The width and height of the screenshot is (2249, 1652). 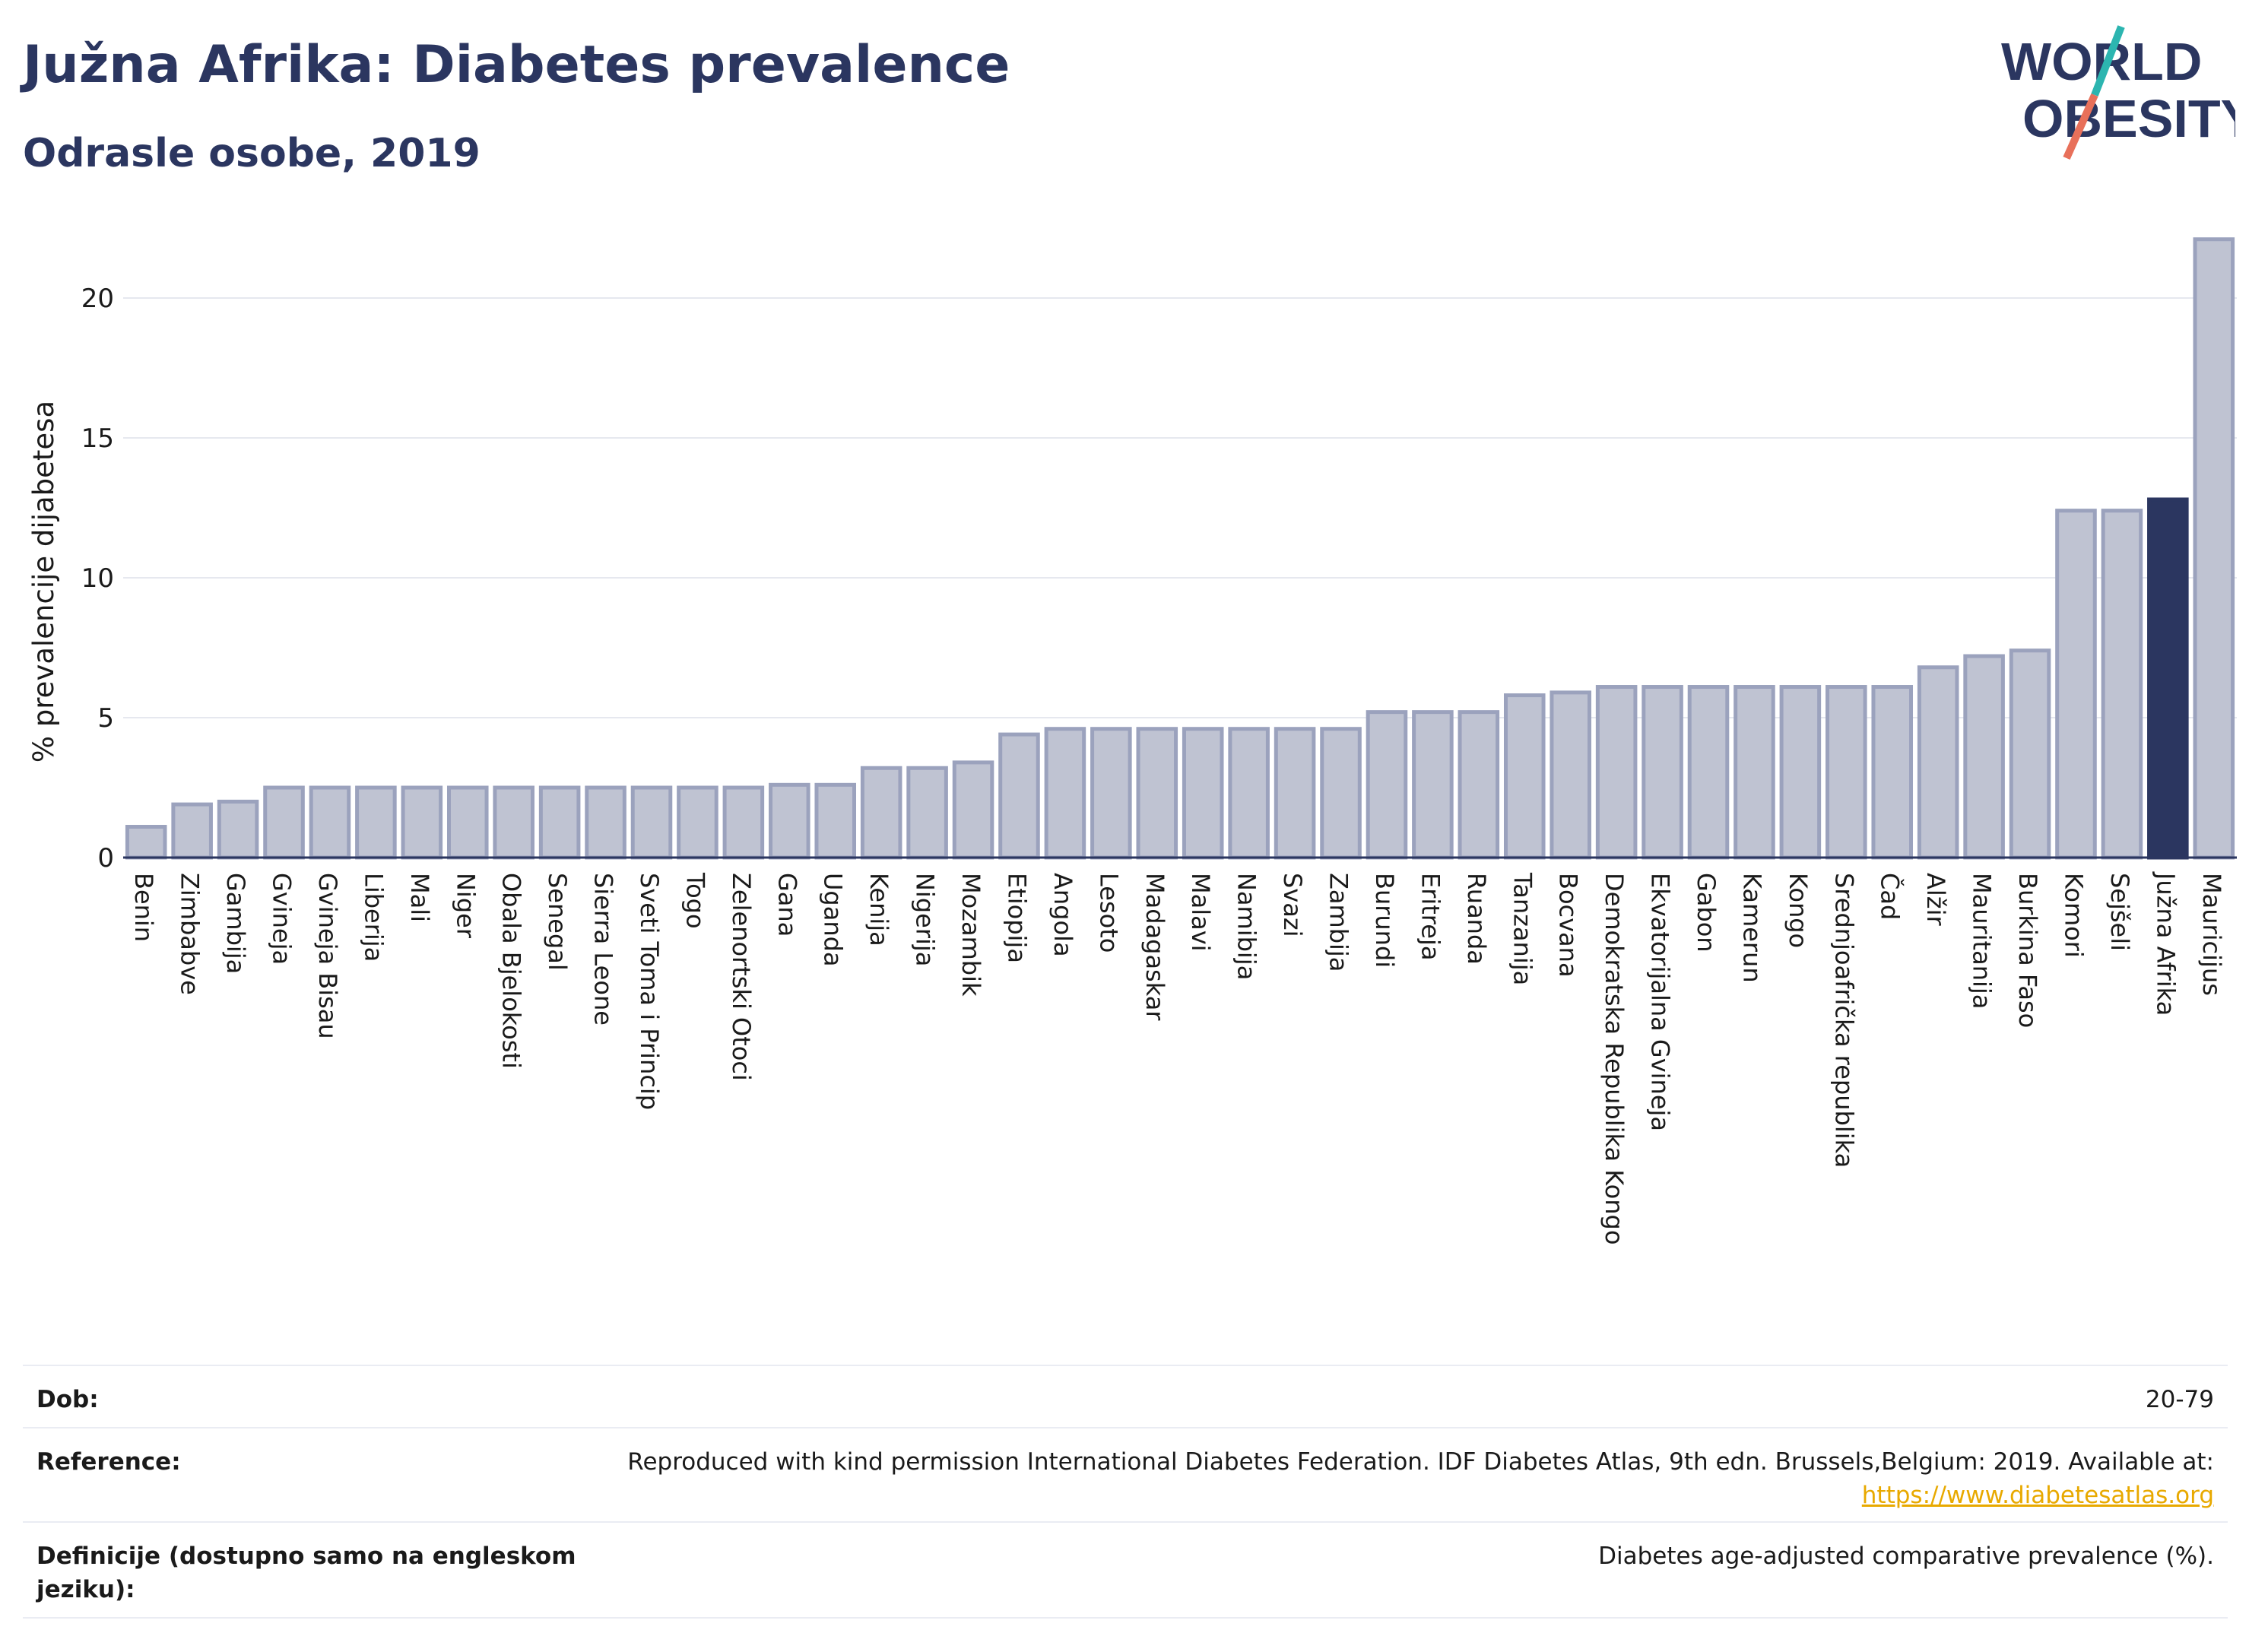 I want to click on reference-link: https://www.diabetesatlas.org, so click(x=2037, y=1495).